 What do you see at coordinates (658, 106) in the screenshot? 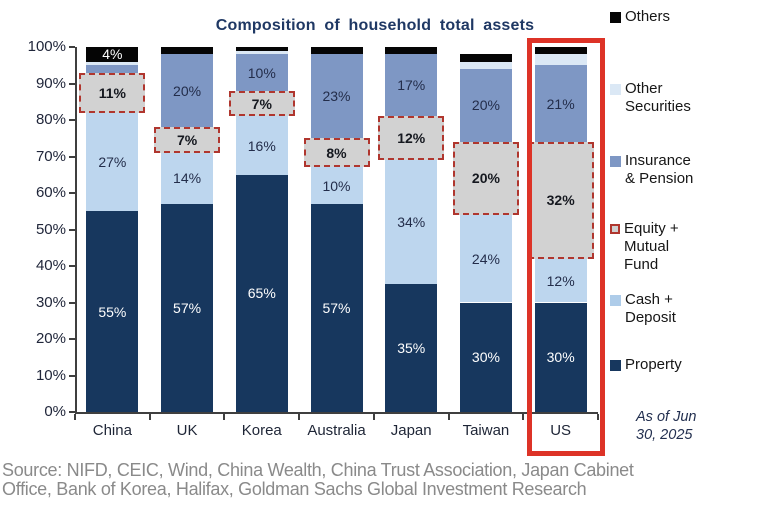
I see `legend-label-line: Securities` at bounding box center [658, 106].